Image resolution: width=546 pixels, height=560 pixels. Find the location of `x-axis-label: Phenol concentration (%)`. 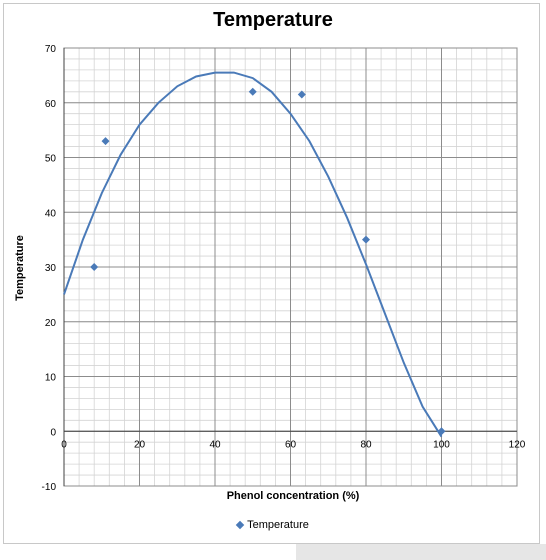

x-axis-label: Phenol concentration (%) is located at coordinates (293, 496).